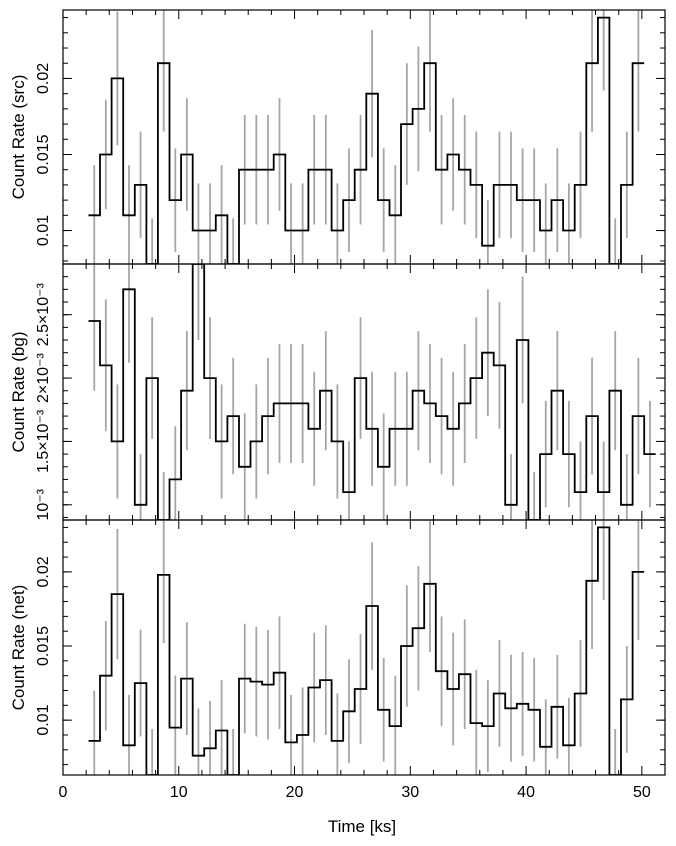 This screenshot has width=676, height=846. What do you see at coordinates (362, 826) in the screenshot?
I see `x-axis-title: Time [ks]` at bounding box center [362, 826].